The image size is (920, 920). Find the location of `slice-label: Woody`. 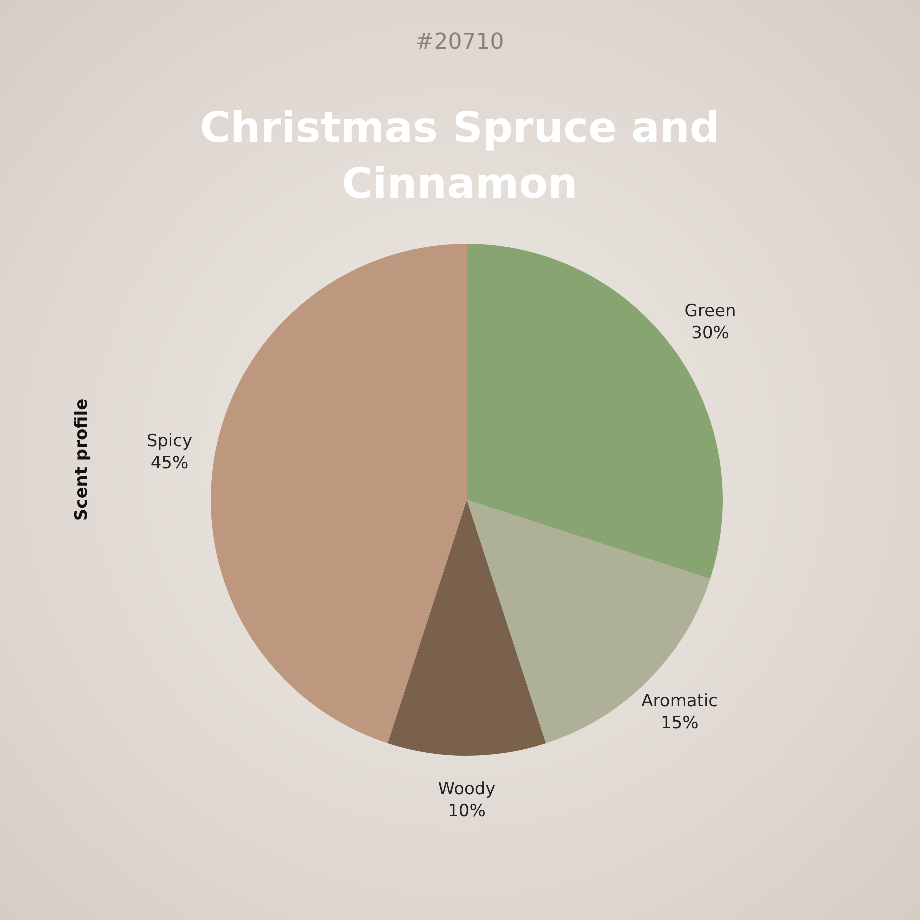

slice-label: Woody is located at coordinates (467, 789).